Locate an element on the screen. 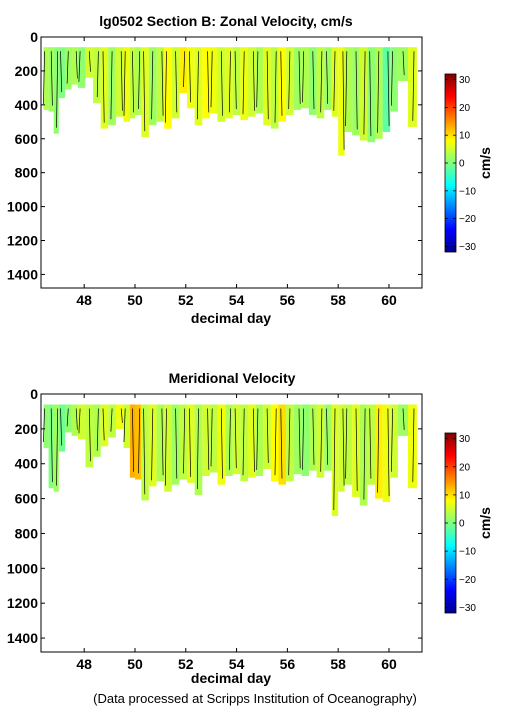 This screenshot has height=715, width=505. meridional-x-tick-label: 52 is located at coordinates (186, 664).